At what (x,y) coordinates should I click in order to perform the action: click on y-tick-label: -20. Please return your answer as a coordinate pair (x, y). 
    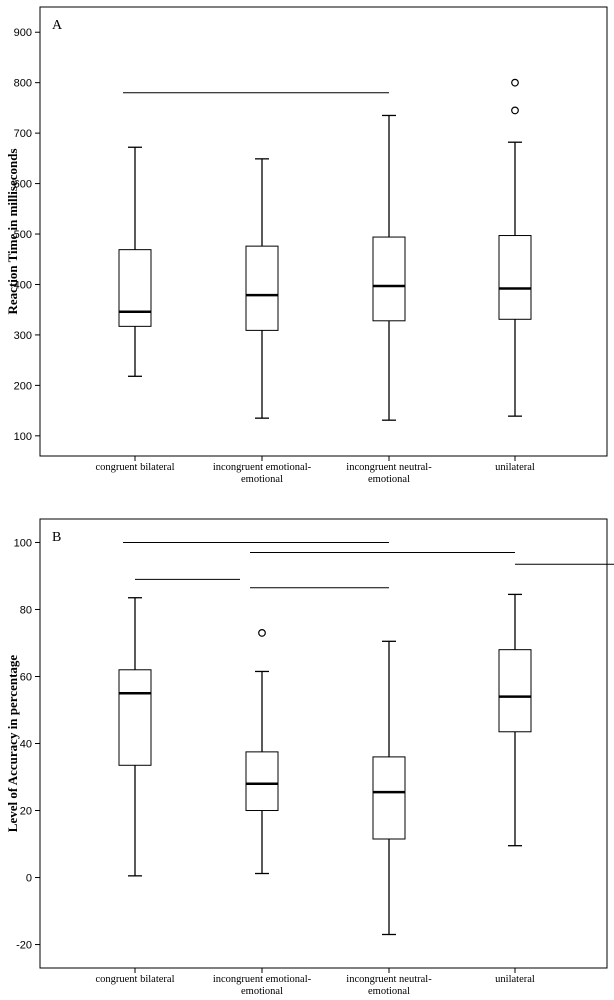
    Looking at the image, I should click on (24, 946).